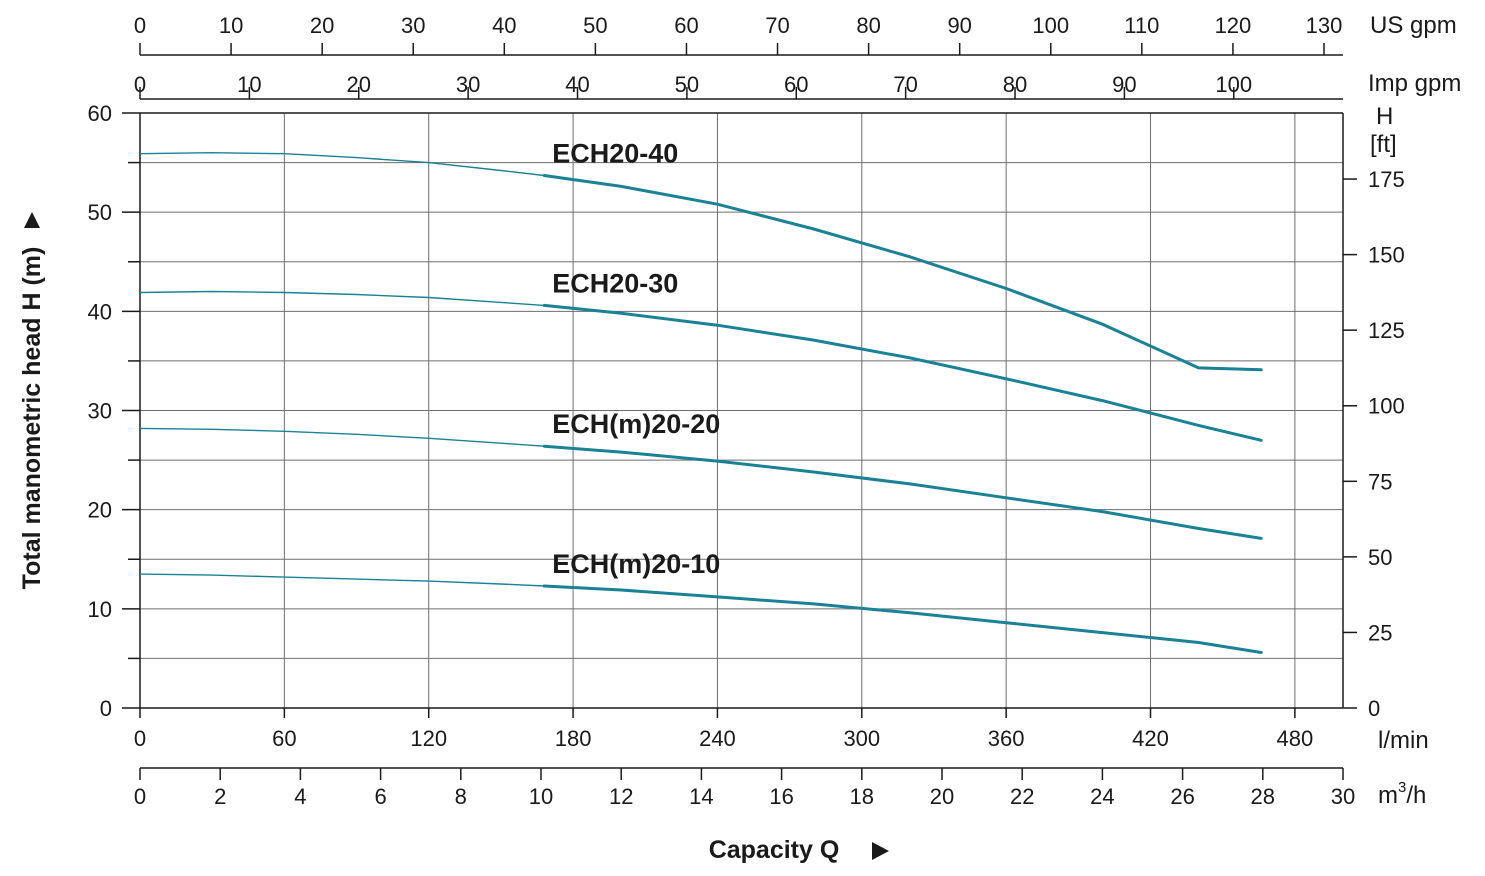 The image size is (1485, 876). I want to click on x-unit-label: l/min, so click(1403, 740).